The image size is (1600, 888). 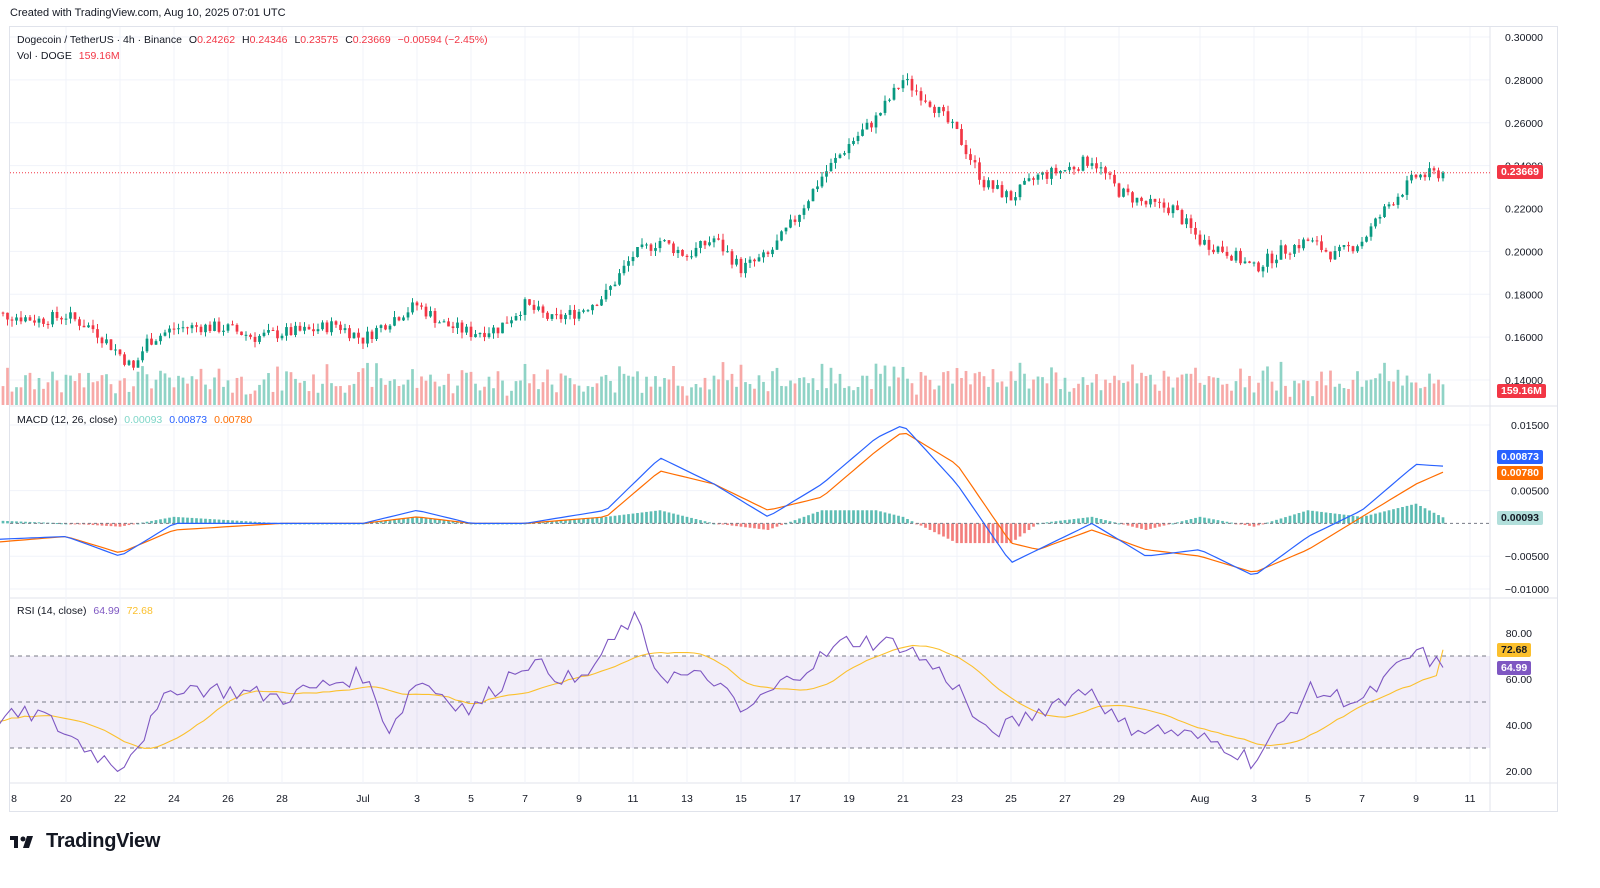 What do you see at coordinates (99, 40) in the screenshot?
I see `symbol-name: Dogecoin / TetherUS · 4h · Binance` at bounding box center [99, 40].